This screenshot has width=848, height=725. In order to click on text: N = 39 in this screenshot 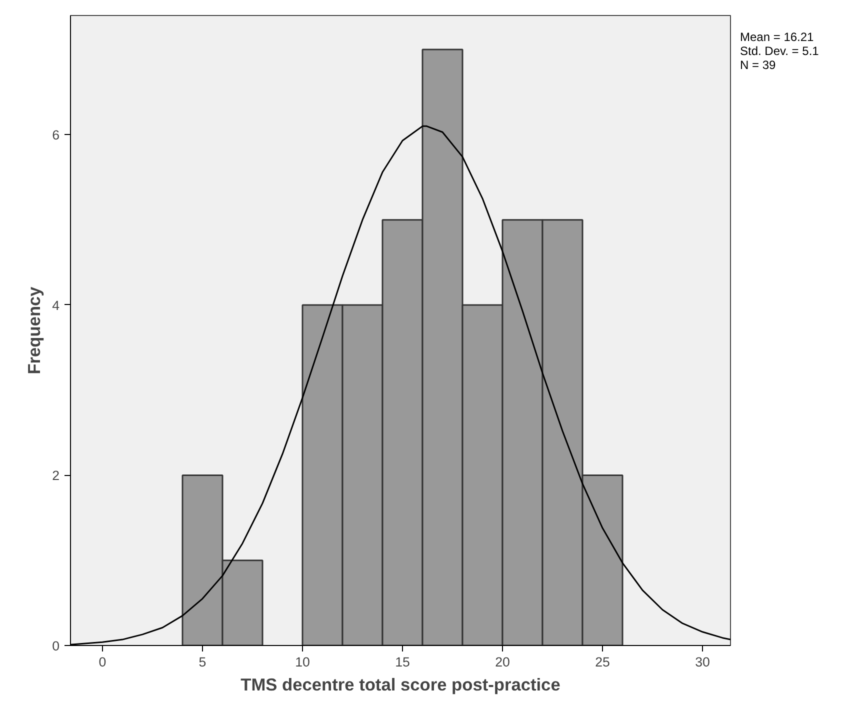, I will do `click(758, 65)`.